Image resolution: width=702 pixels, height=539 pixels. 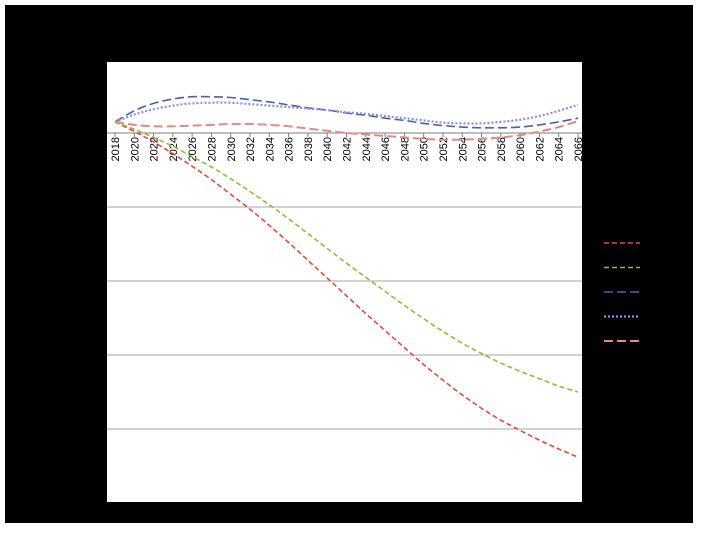 I want to click on x-tick-label: 2030, so click(x=232, y=149).